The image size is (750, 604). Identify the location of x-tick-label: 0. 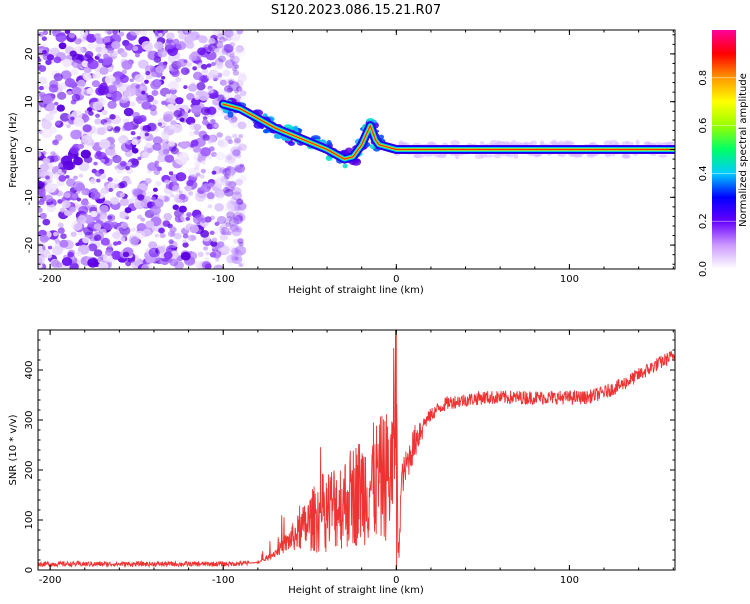
(396, 279).